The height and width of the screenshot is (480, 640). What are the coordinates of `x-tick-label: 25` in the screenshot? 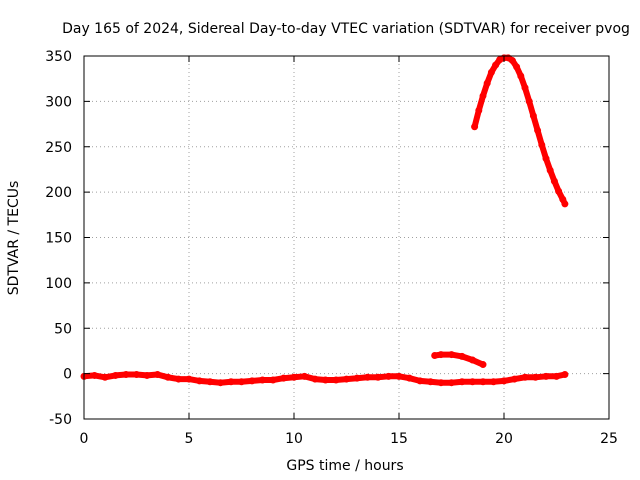 It's located at (609, 439).